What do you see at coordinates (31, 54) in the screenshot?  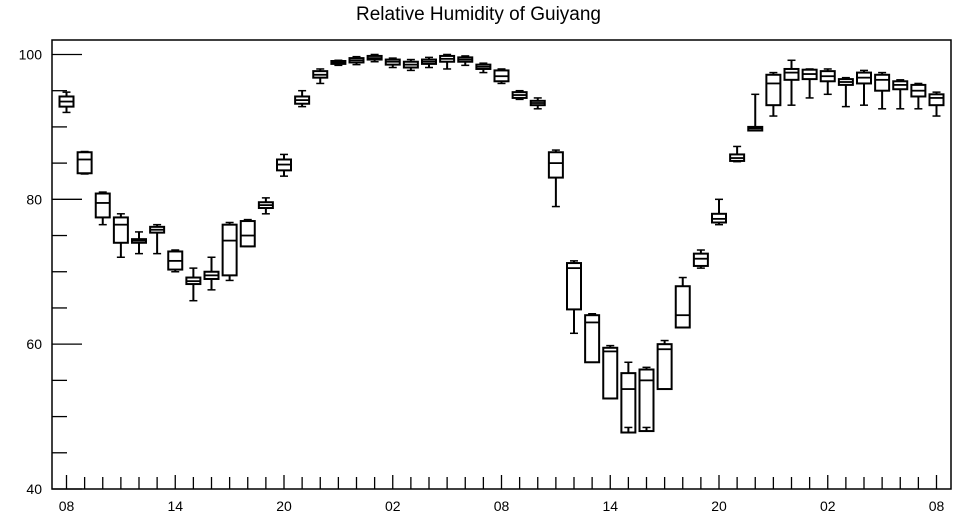 I see `y-tick-label: 100` at bounding box center [31, 54].